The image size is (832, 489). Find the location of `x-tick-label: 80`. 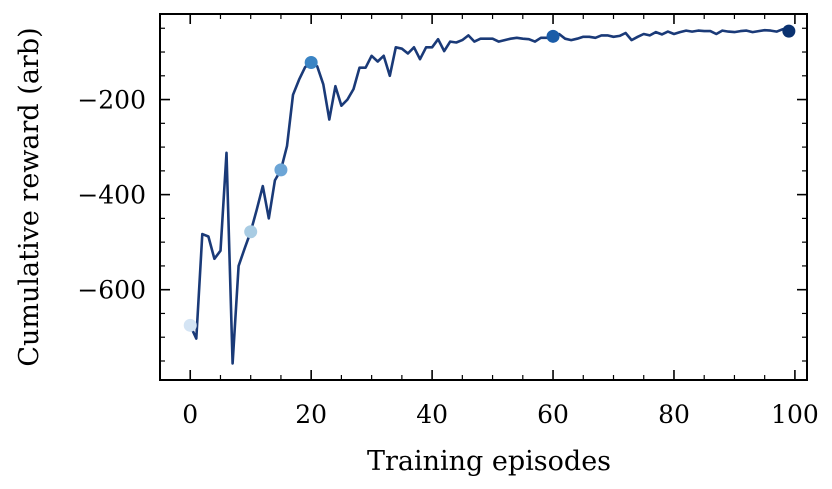

x-tick-label: 80 is located at coordinates (674, 414).